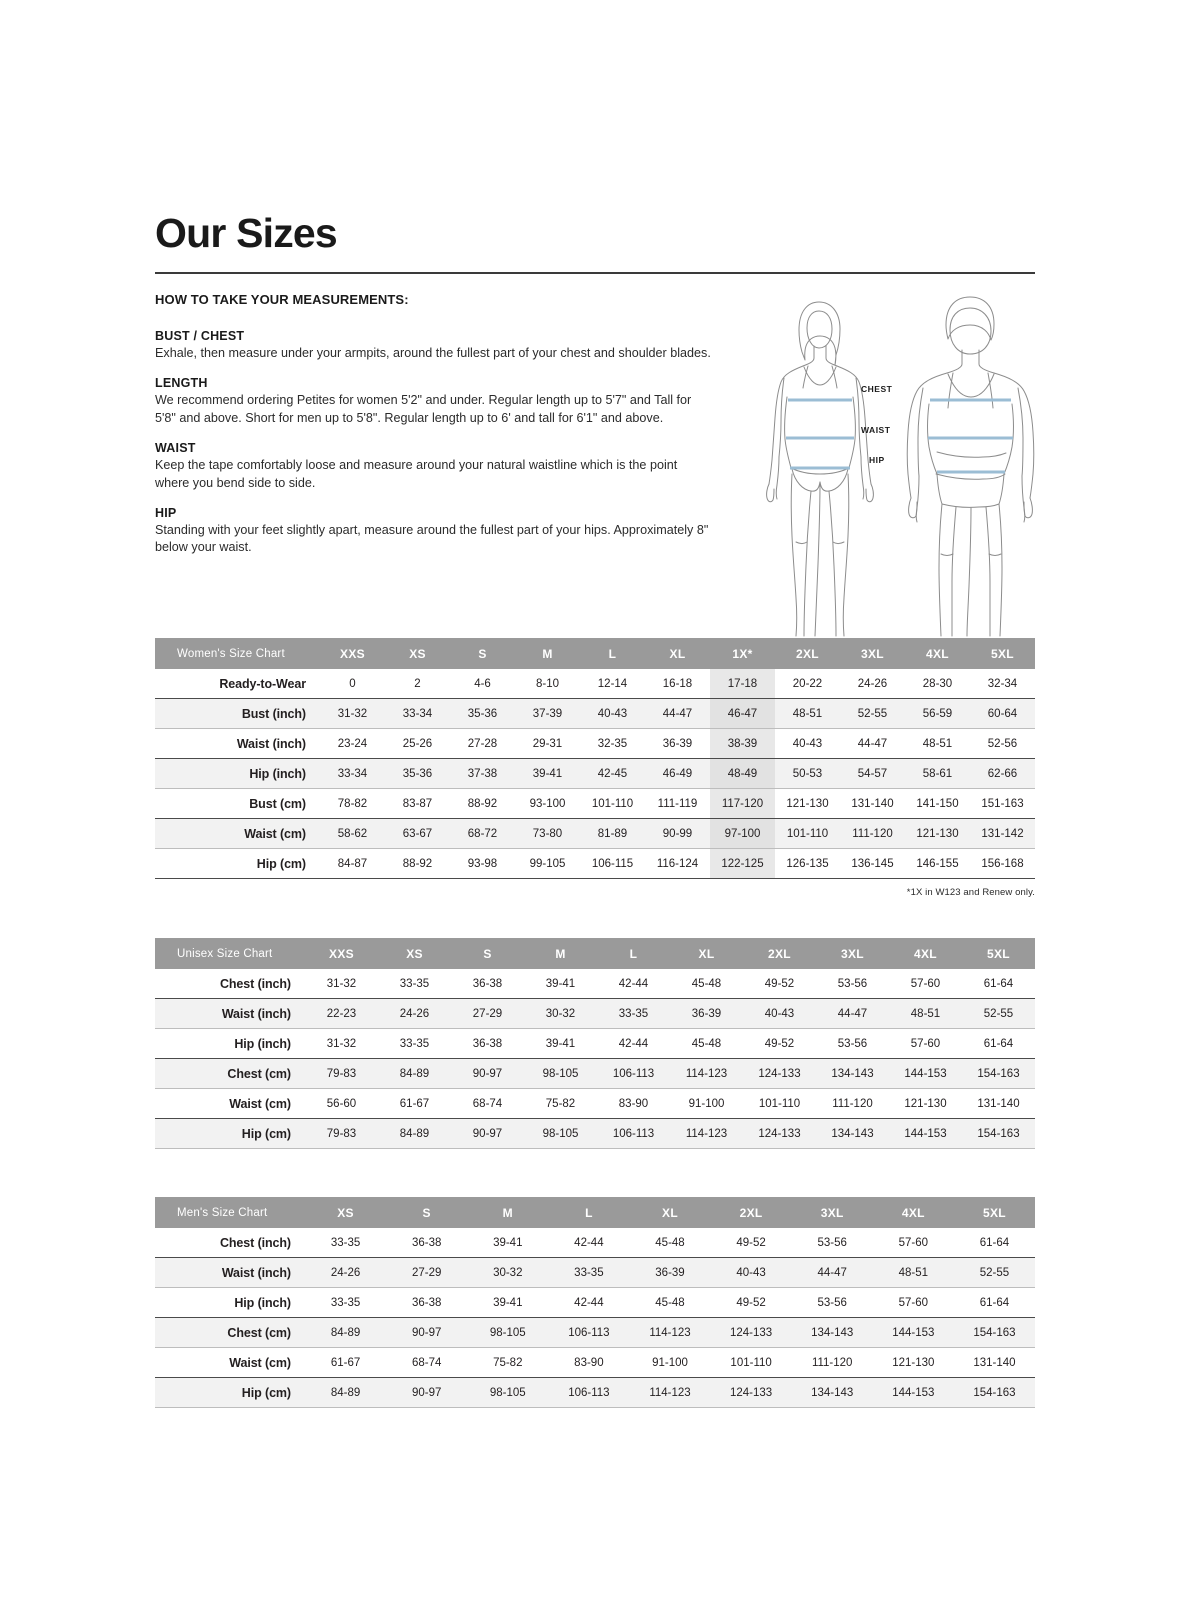  Describe the element at coordinates (872, 773) in the screenshot. I see `table-cell: 54-57` at that location.